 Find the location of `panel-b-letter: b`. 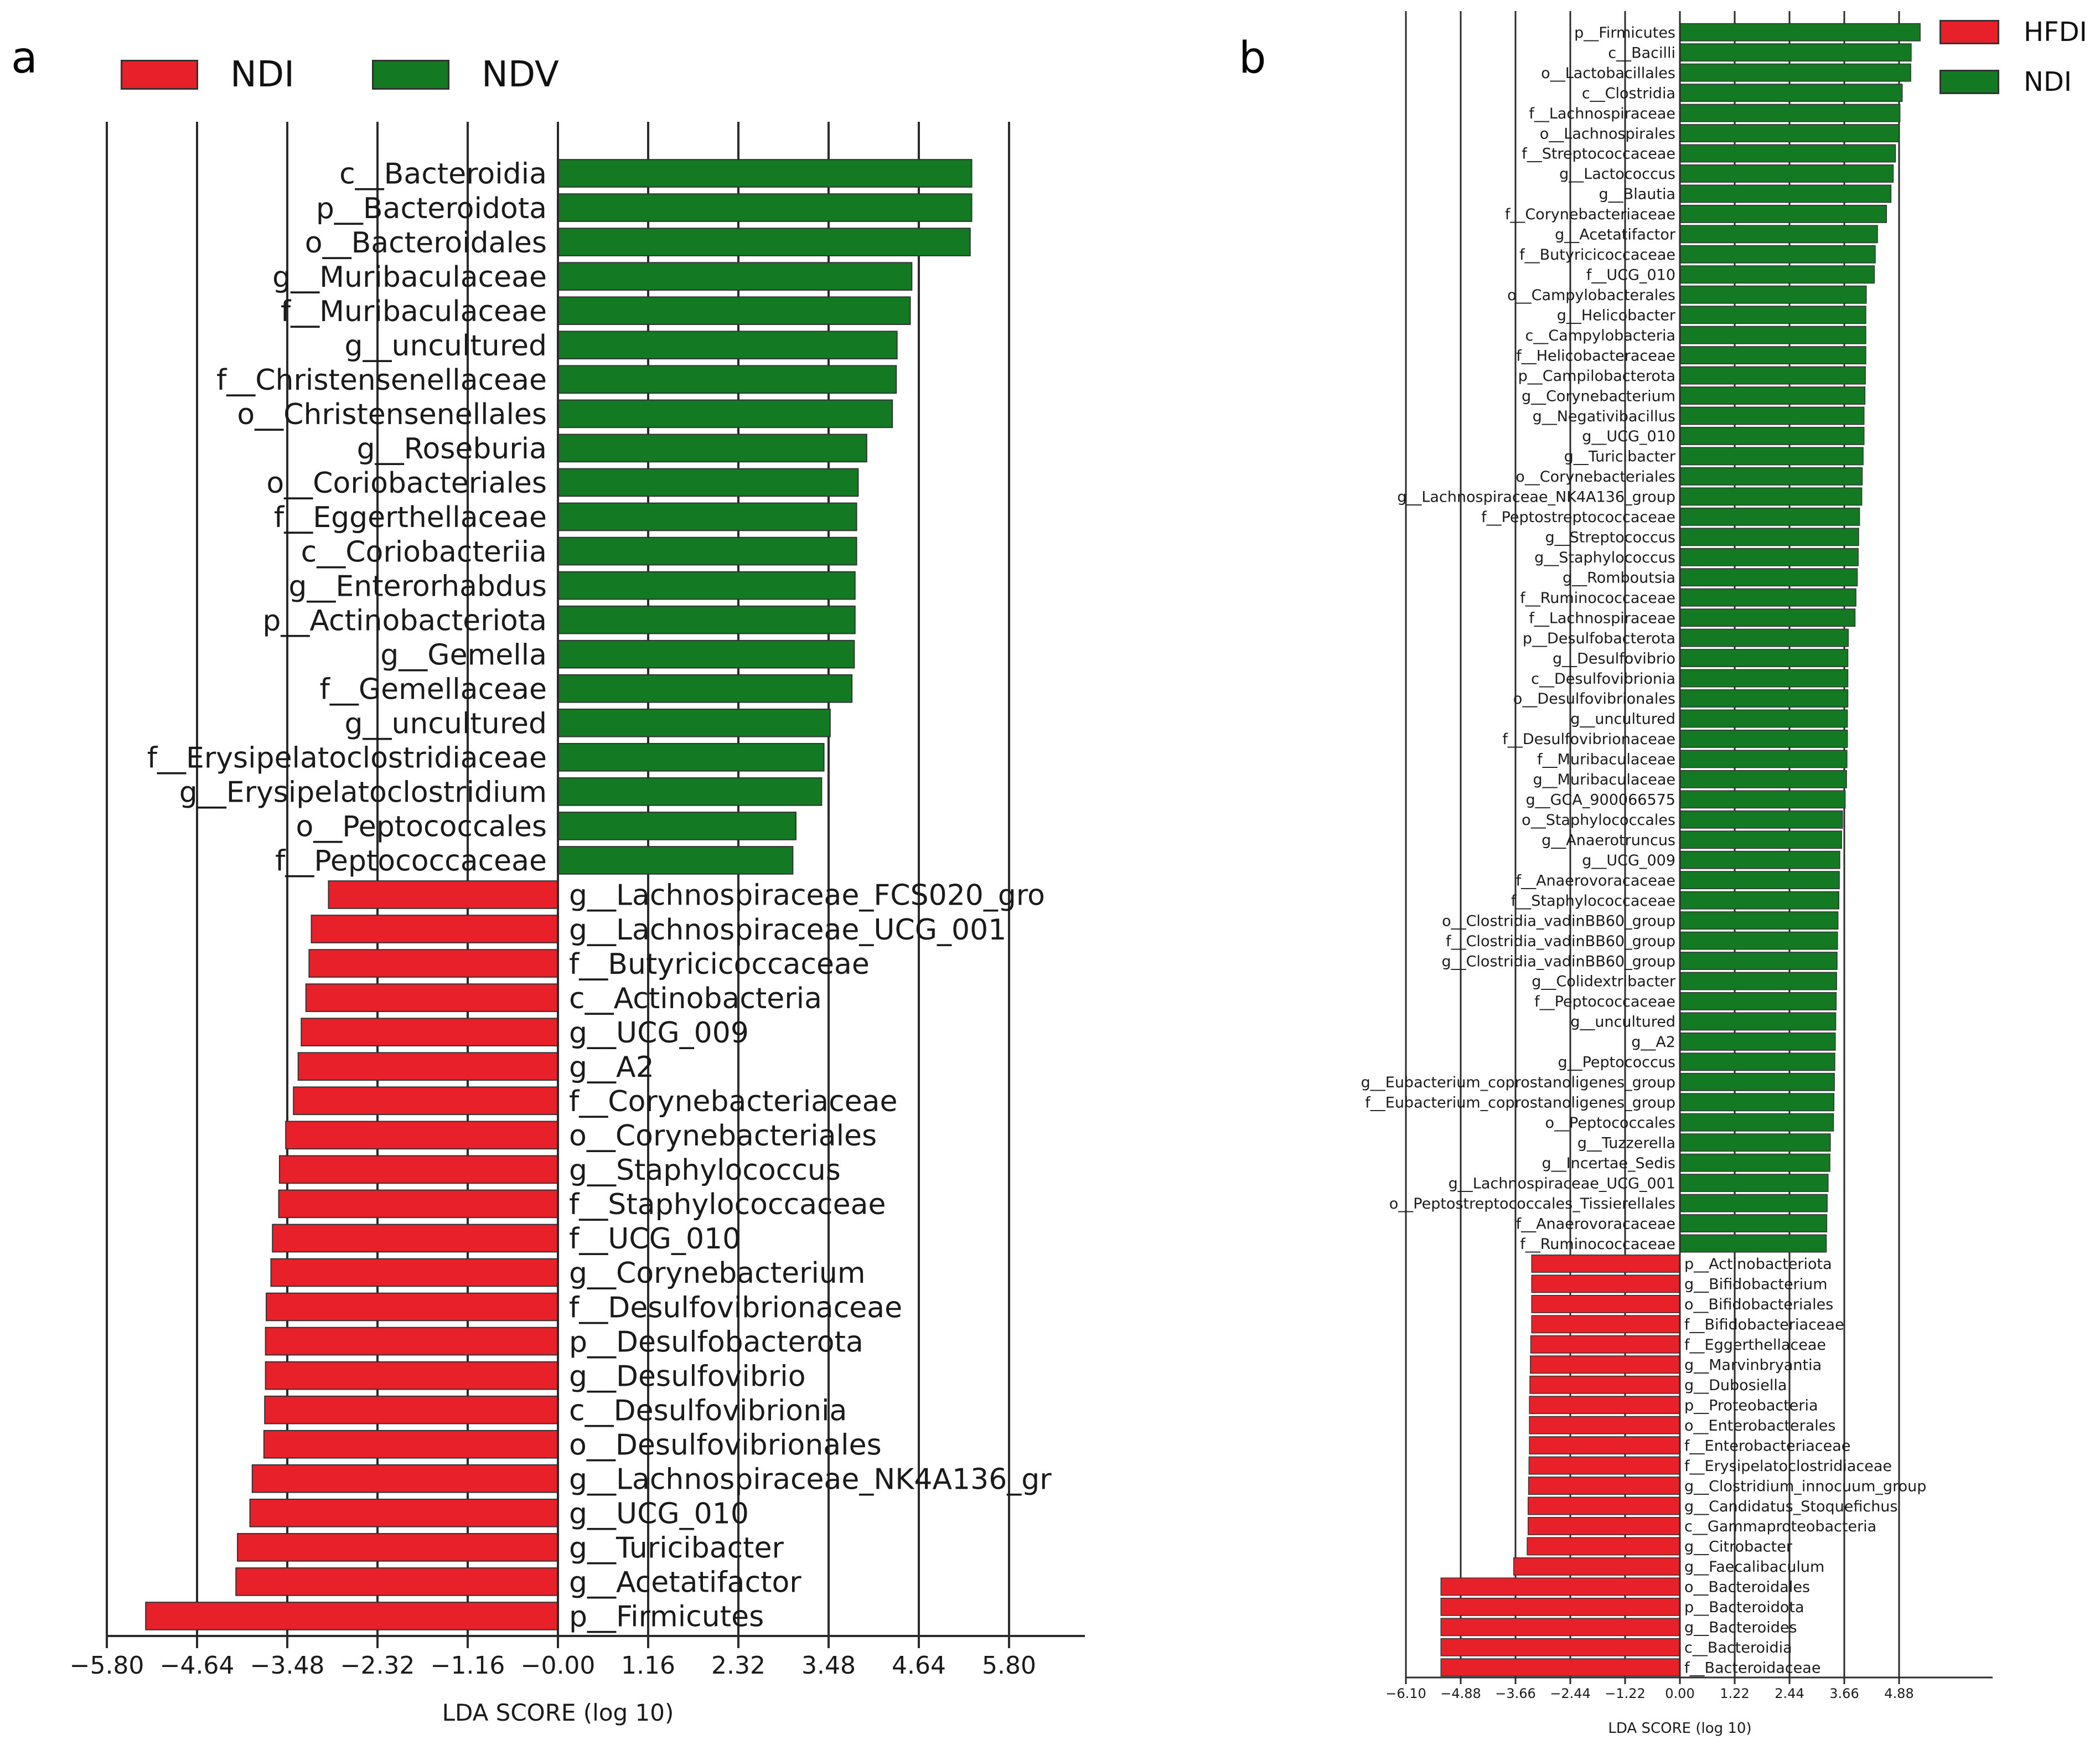

panel-b-letter: b is located at coordinates (1252, 58).